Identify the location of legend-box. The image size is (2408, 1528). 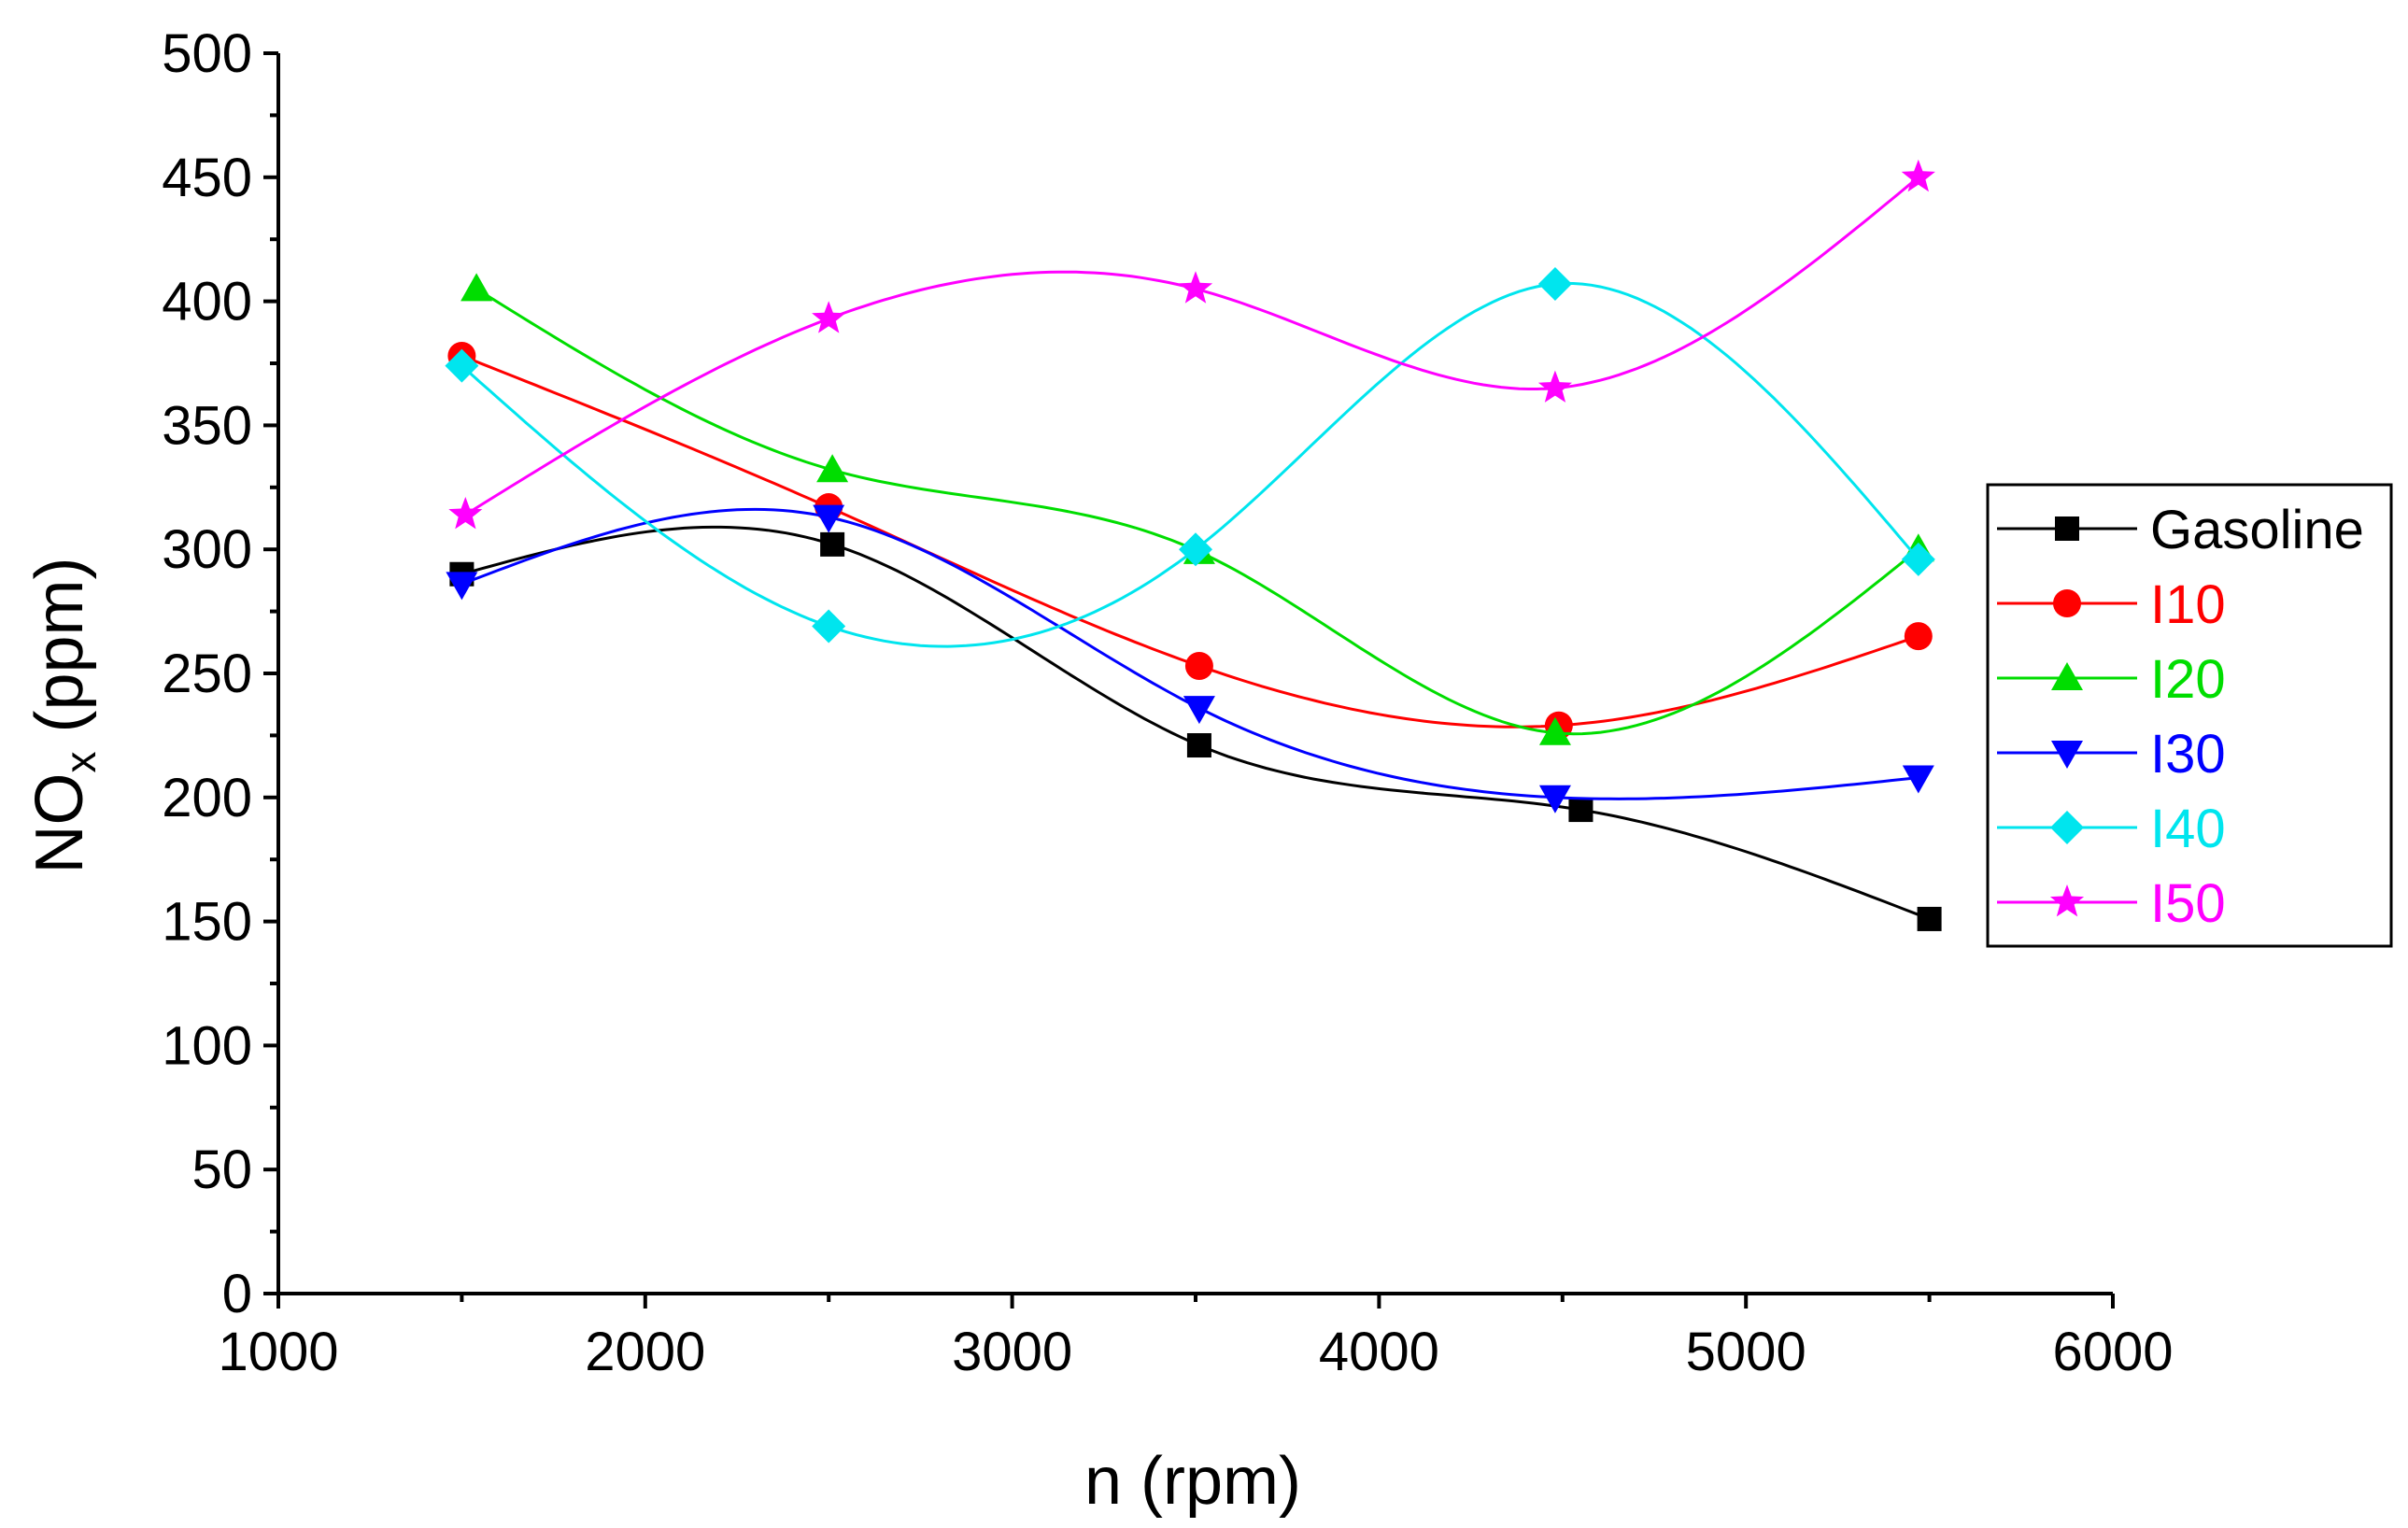
(2189, 716).